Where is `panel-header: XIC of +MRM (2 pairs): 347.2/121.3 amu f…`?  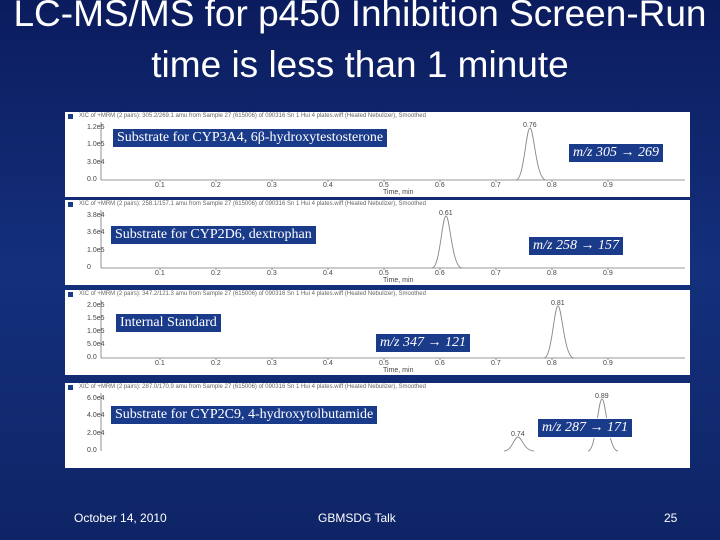 panel-header: XIC of +MRM (2 pairs): 347.2/121.3 amu f… is located at coordinates (252, 294).